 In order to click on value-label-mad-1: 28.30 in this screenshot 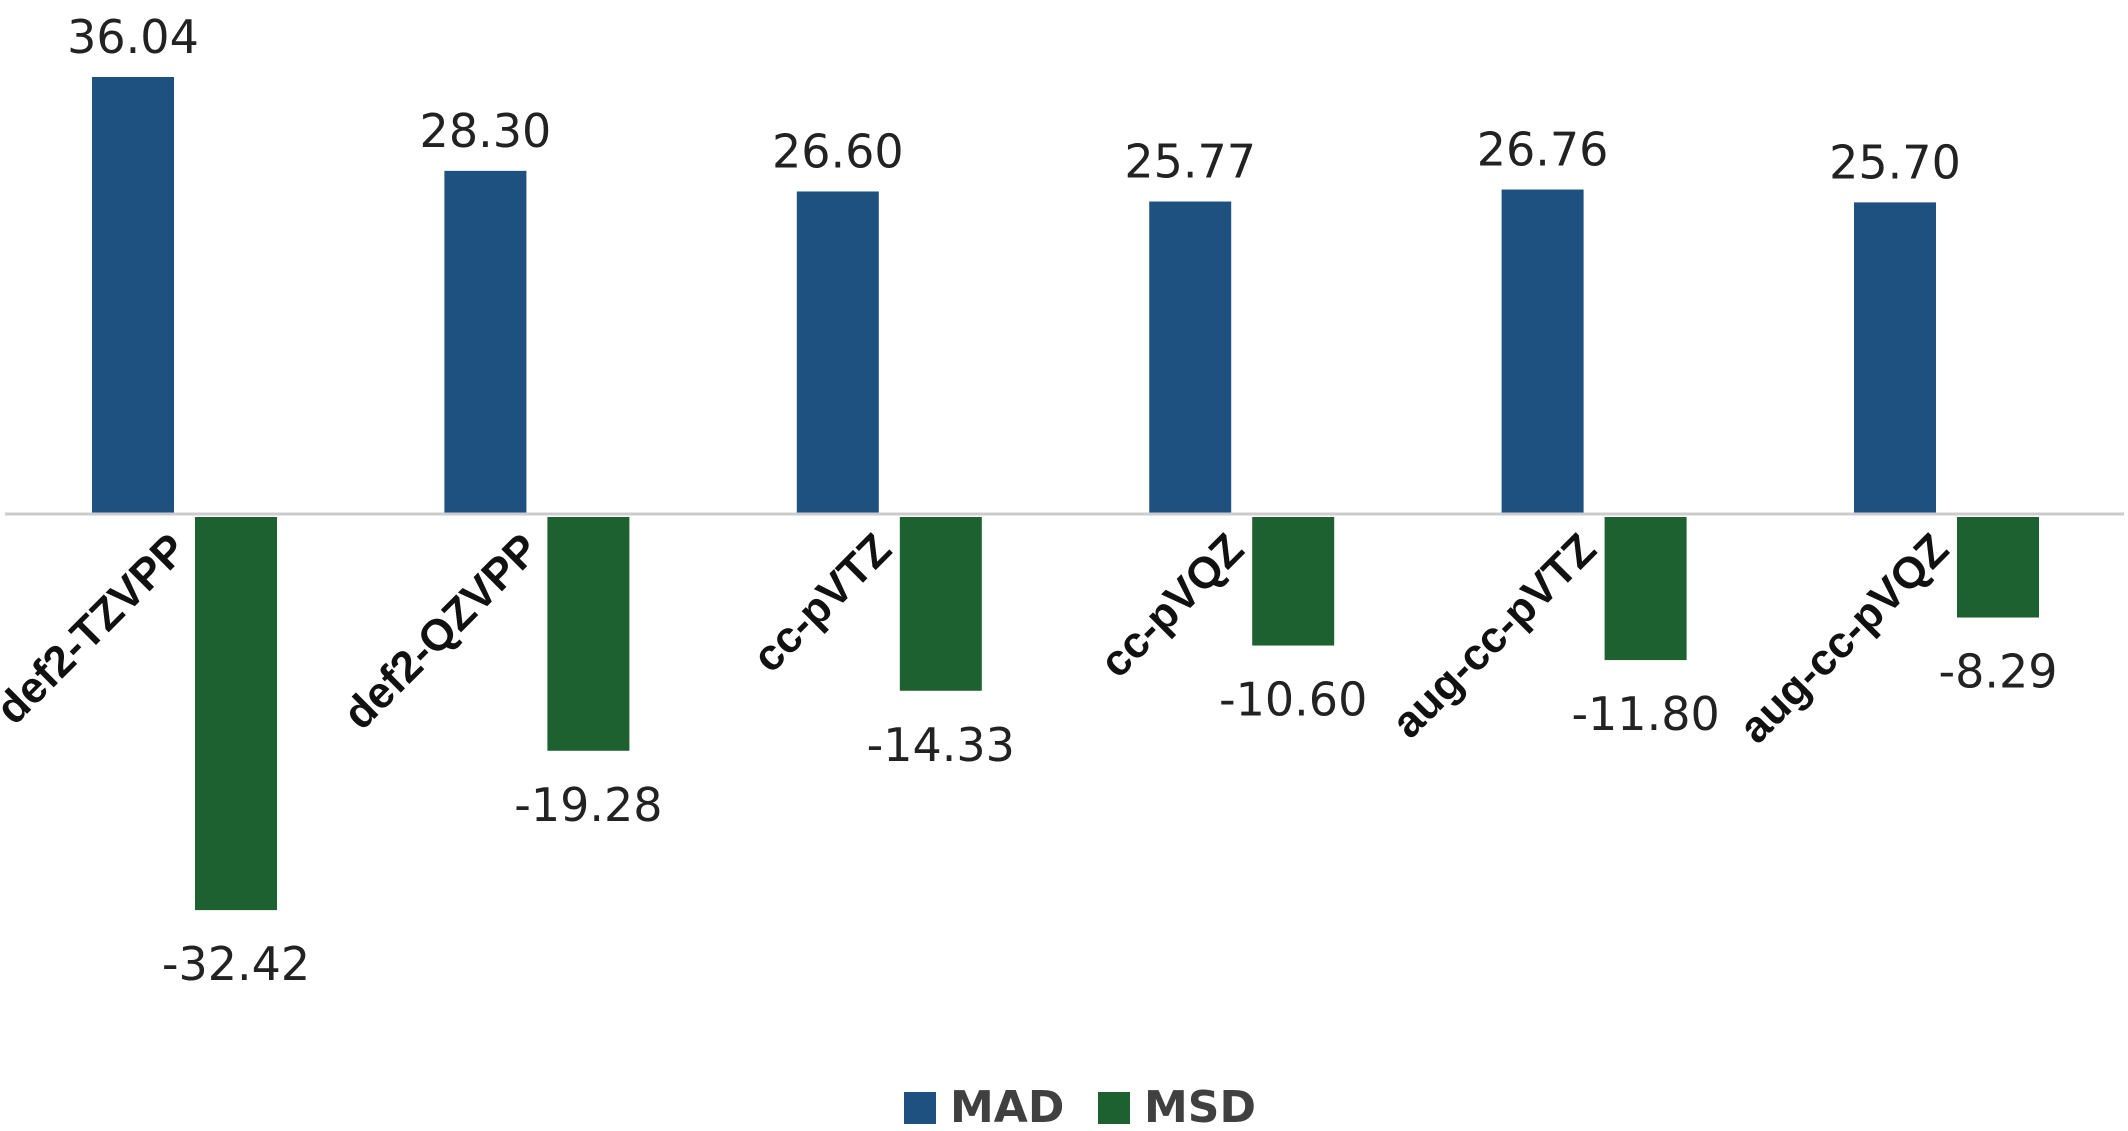, I will do `click(486, 131)`.